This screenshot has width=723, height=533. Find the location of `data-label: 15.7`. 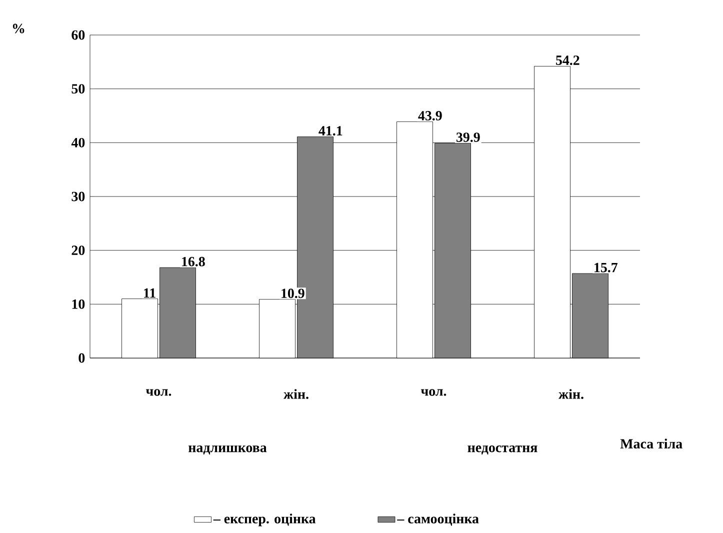

data-label: 15.7 is located at coordinates (606, 267).